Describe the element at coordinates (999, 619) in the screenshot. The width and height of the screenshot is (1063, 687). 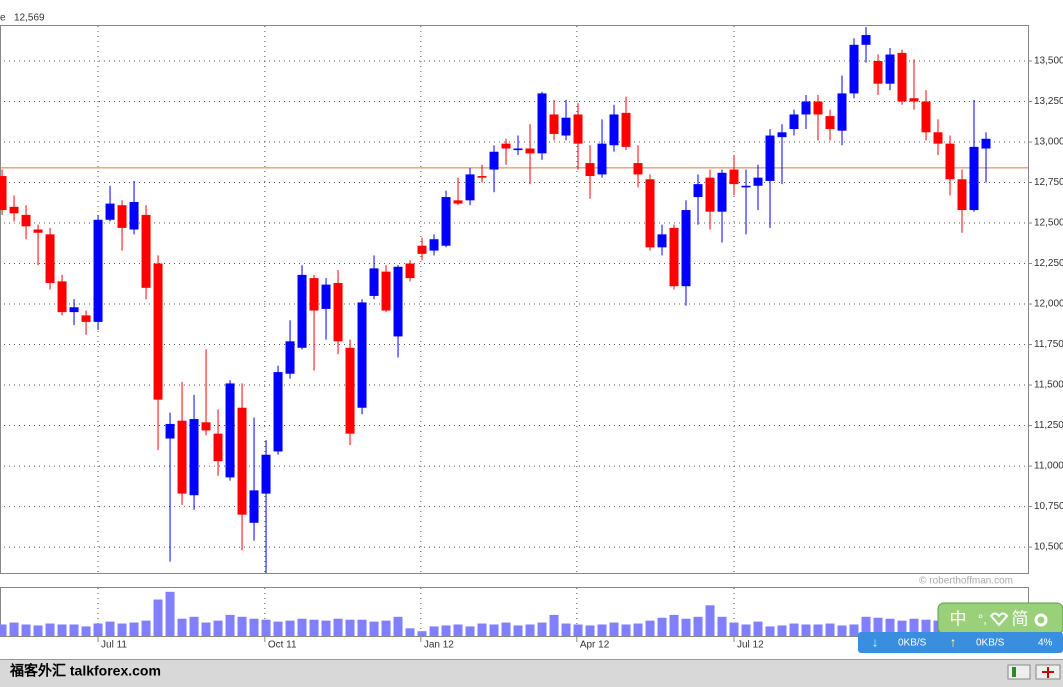
I see `widget-heart` at that location.